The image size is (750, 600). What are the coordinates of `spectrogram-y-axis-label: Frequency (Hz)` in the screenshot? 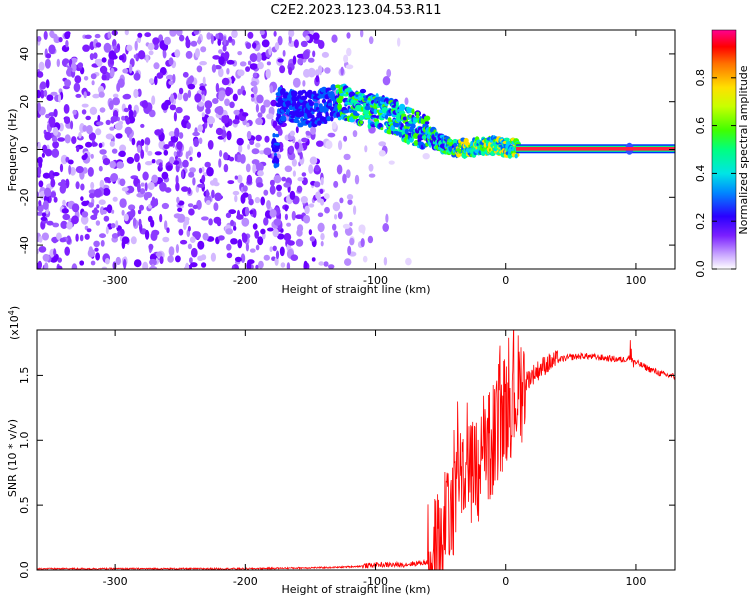 It's located at (12, 150).